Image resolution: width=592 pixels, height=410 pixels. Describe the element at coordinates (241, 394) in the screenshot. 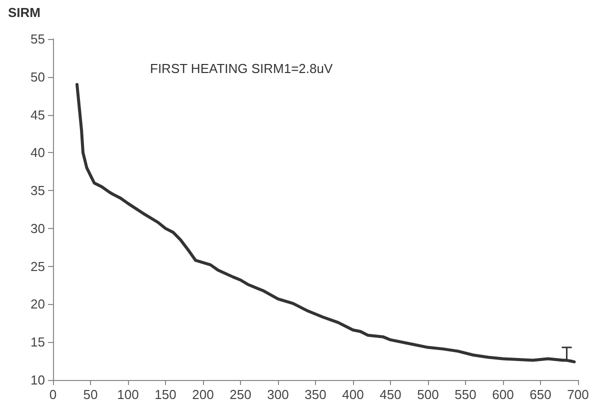

I see `x-tick-label: 250` at that location.